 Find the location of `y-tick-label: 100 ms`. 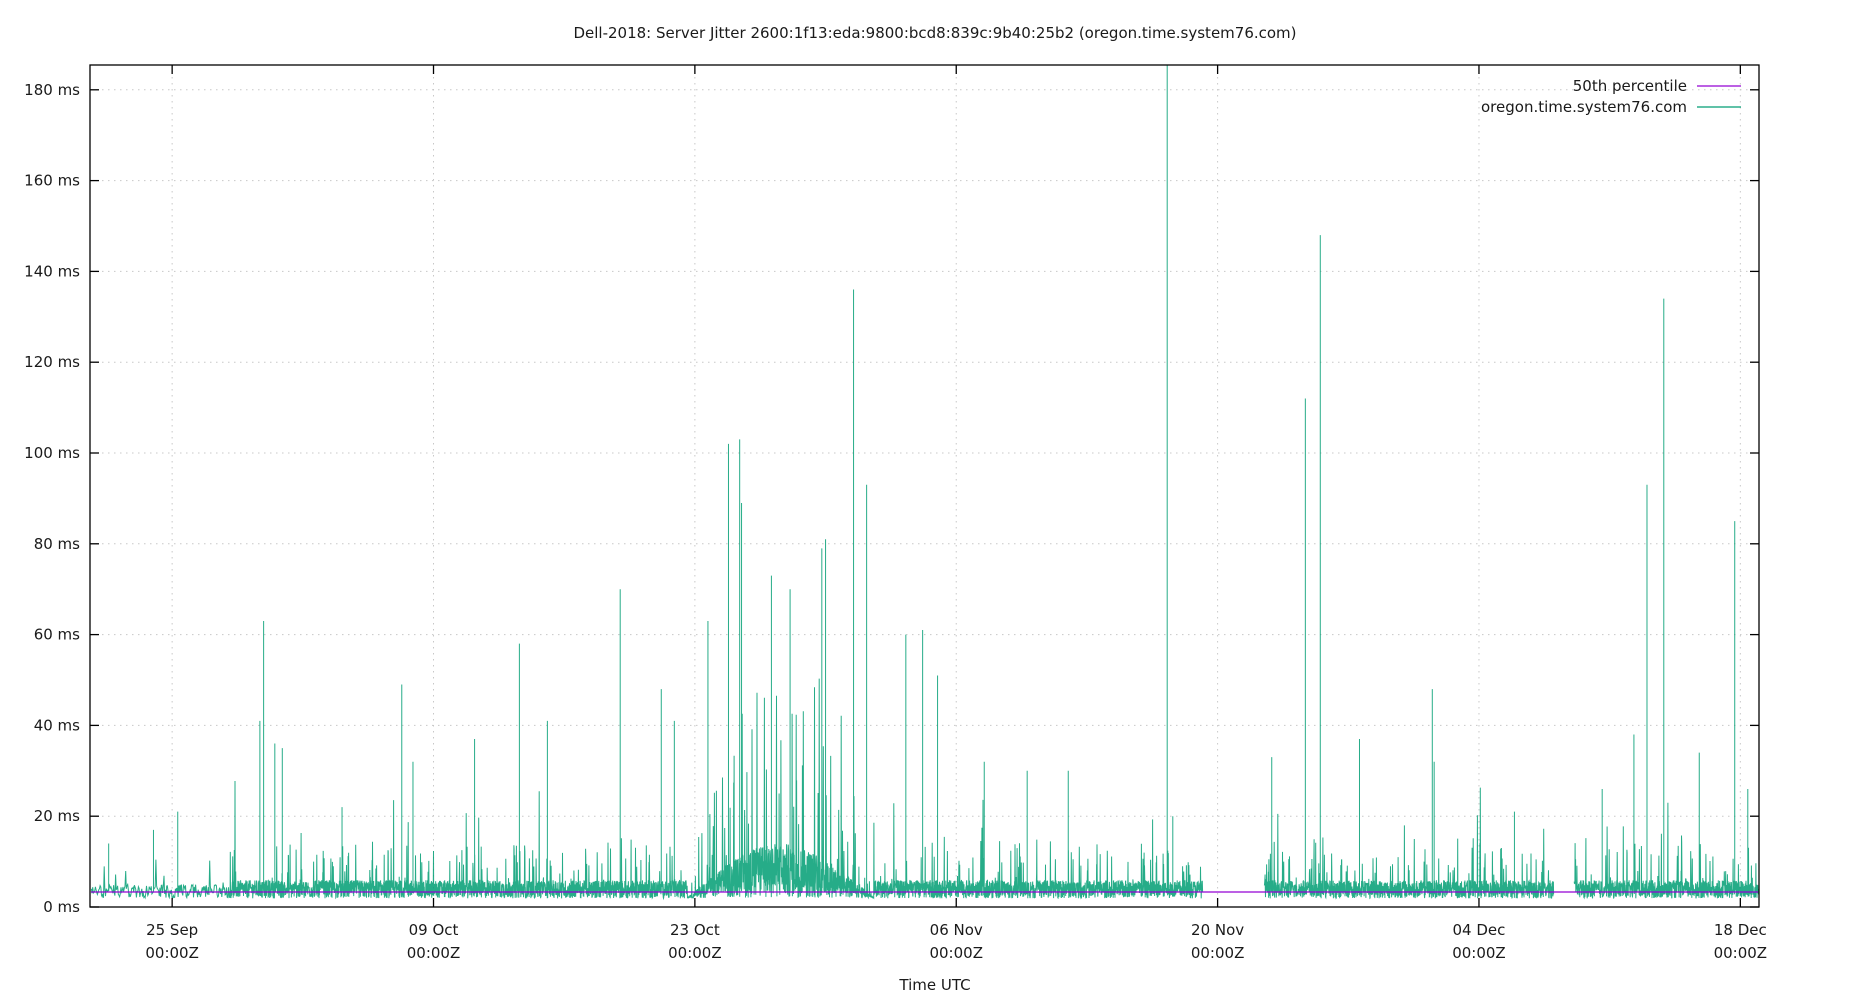

y-tick-label: 100 ms is located at coordinates (52, 453).